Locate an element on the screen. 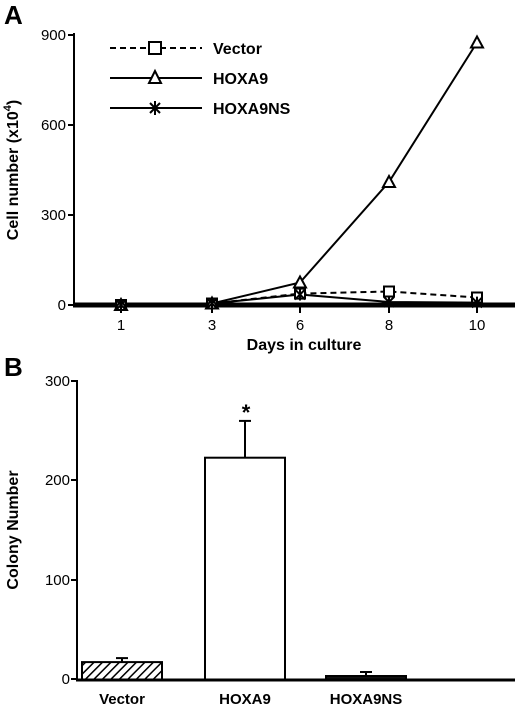  bar-hoxa9 is located at coordinates (245, 569).